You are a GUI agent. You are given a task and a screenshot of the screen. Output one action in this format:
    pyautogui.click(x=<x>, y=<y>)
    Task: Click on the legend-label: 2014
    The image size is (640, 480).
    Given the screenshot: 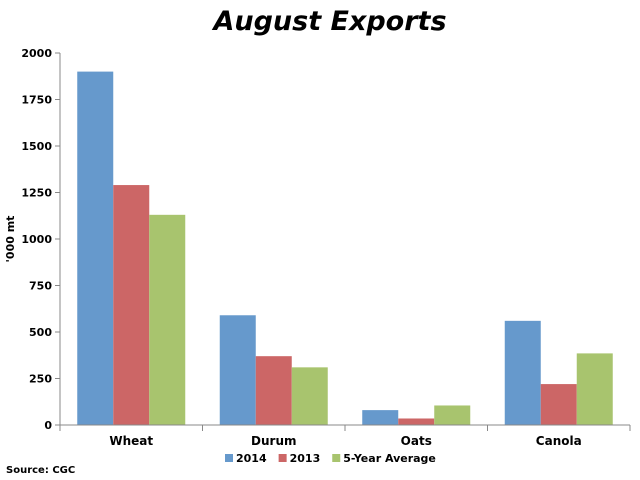 What is the action you would take?
    pyautogui.click(x=251, y=458)
    